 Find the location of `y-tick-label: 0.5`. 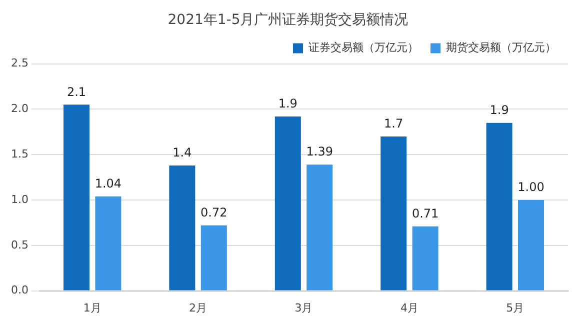

y-tick-label: 0.5 is located at coordinates (19, 245).